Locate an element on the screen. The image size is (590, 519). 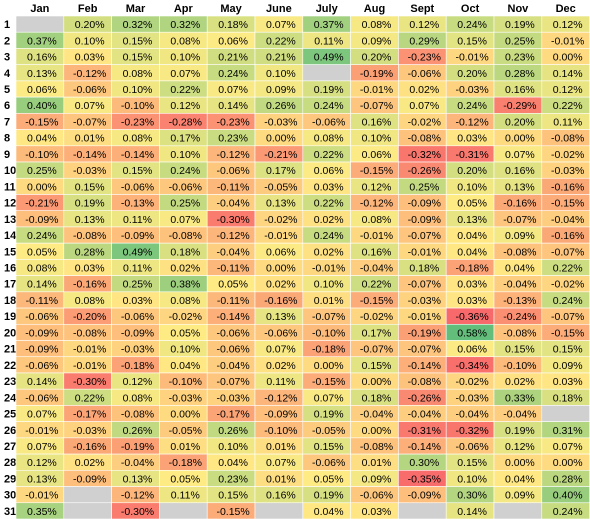
cell-value-label: 0.38% is located at coordinates (185, 285).